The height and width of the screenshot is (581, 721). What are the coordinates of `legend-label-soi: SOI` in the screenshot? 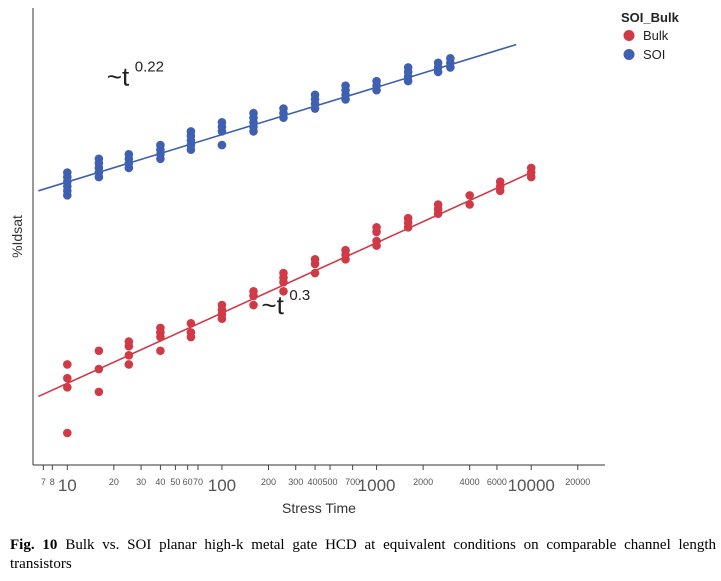 It's located at (654, 54).